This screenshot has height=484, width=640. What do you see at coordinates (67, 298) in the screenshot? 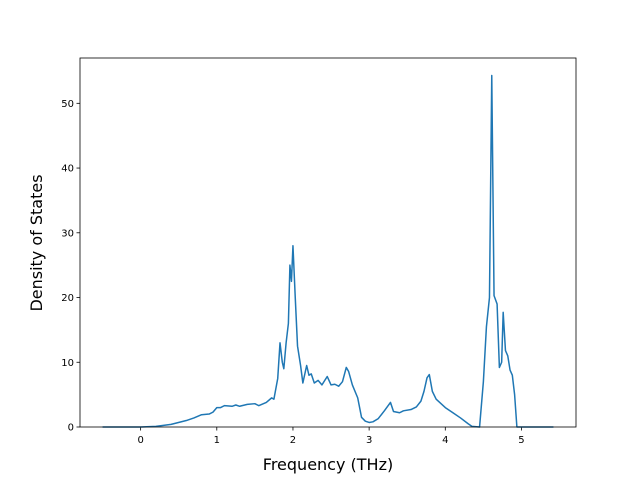
I see `y-tick-label: 20` at bounding box center [67, 298].